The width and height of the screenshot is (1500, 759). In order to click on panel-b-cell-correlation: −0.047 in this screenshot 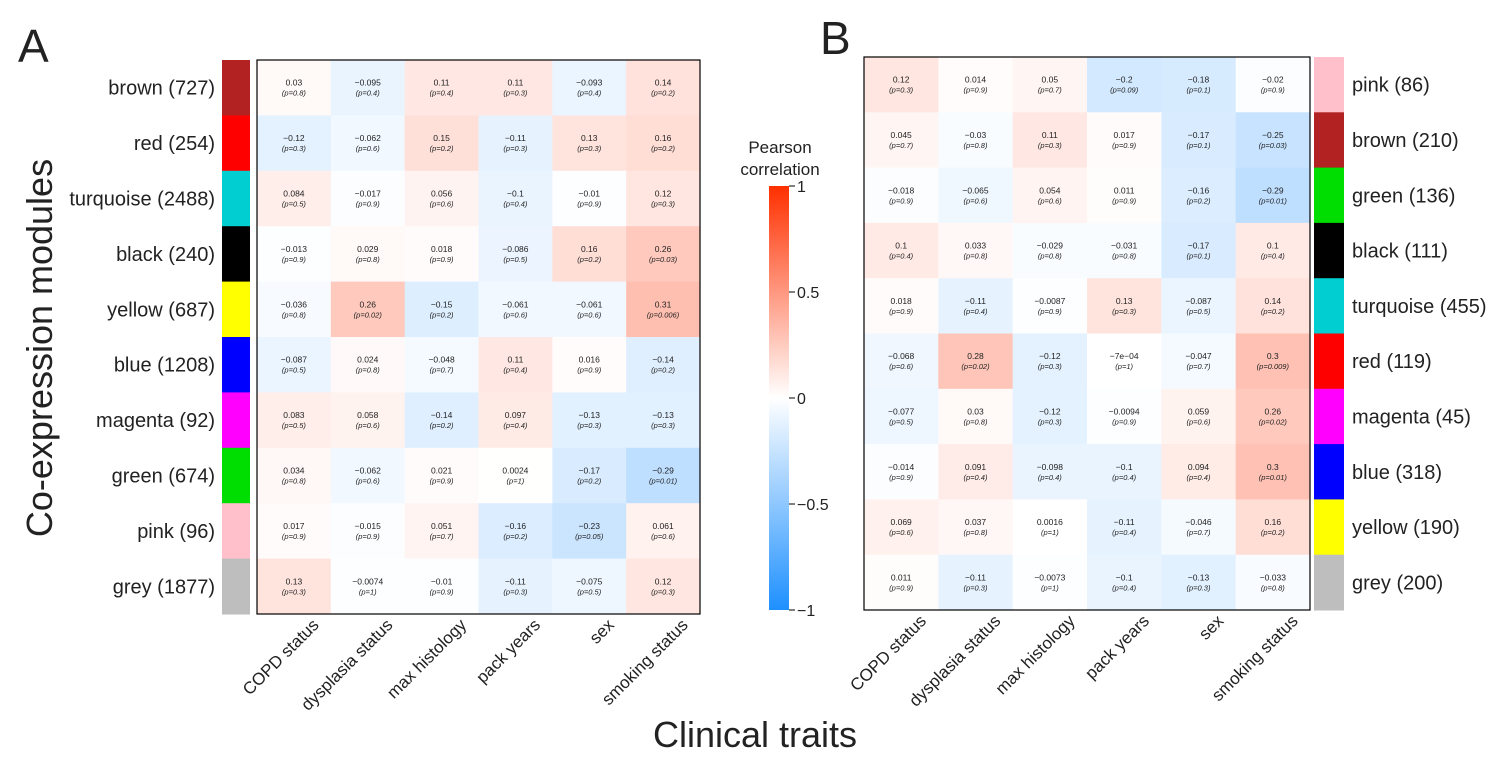, I will do `click(1198, 356)`.